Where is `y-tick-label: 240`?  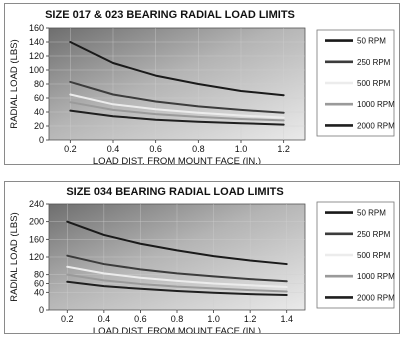
y-tick-label: 240 is located at coordinates (36, 204).